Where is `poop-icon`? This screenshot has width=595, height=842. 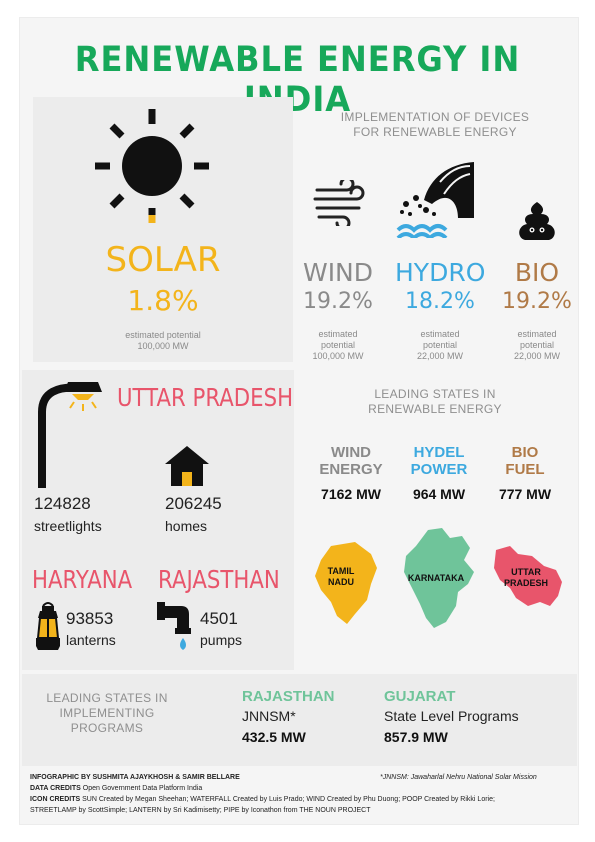
poop-icon is located at coordinates (537, 221).